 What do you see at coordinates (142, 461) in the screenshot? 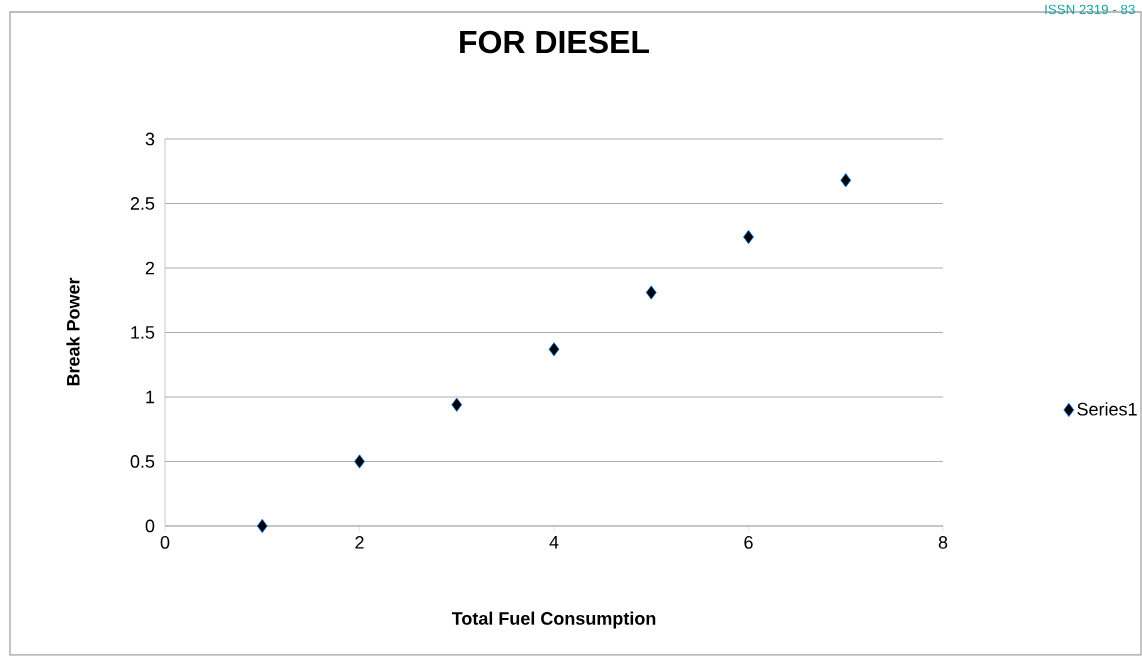
I see `y-tick-label: 0.5` at bounding box center [142, 461].